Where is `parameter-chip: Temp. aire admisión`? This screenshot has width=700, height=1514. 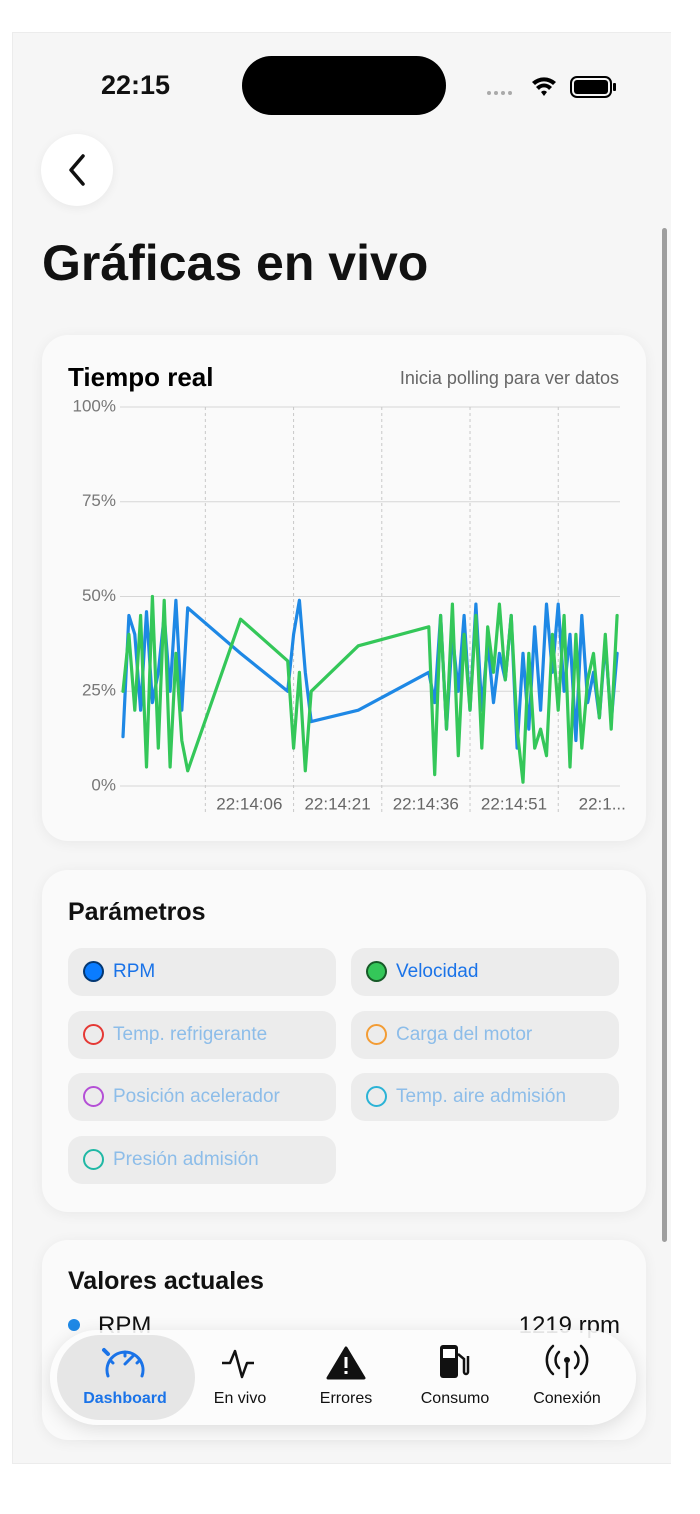
parameter-chip: Temp. aire admisión is located at coordinates (485, 1097).